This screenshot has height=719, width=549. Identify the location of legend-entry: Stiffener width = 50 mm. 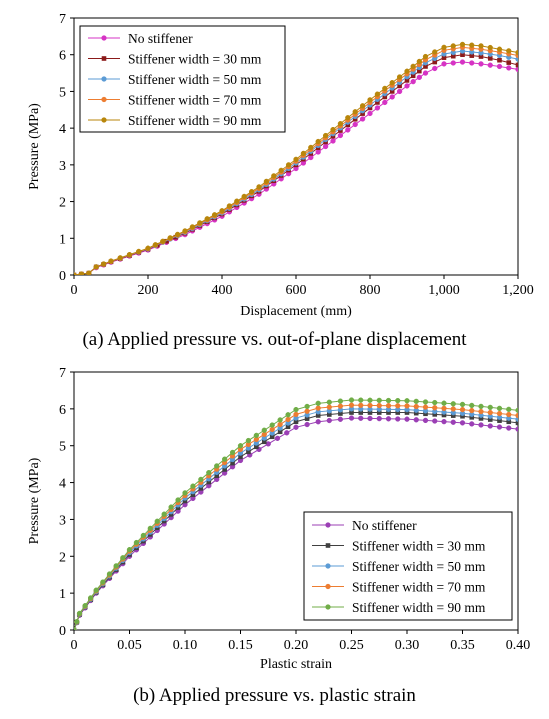
(195, 79).